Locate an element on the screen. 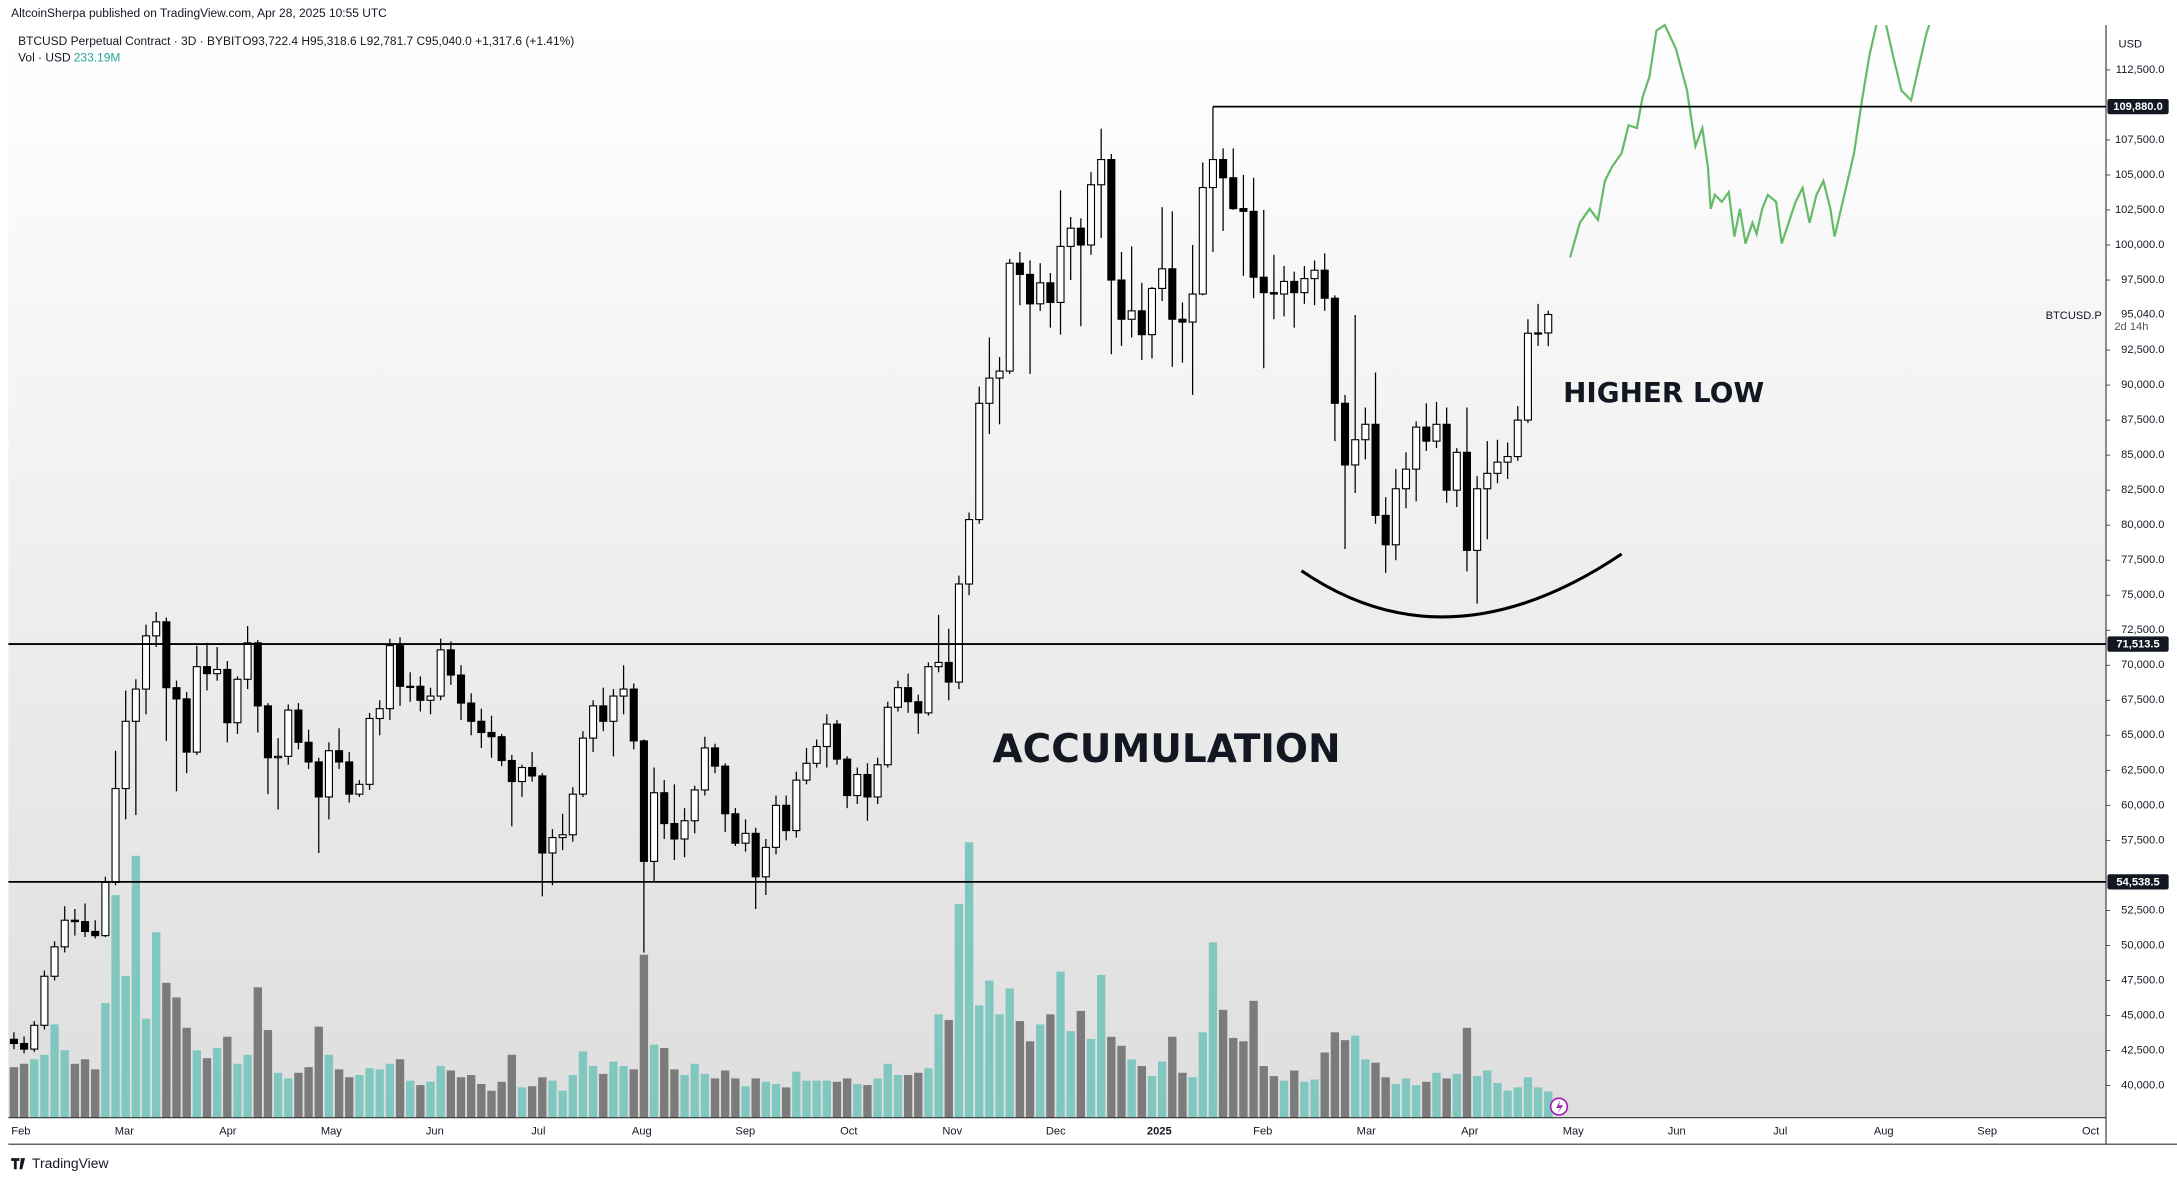 The image size is (2177, 1179). y-tick-label: 87,500.0 is located at coordinates (2142, 420).